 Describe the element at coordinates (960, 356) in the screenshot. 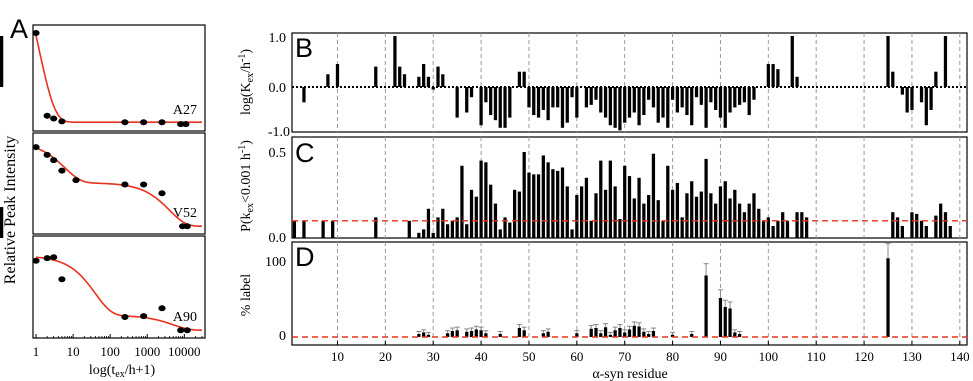

I see `x-tick-label-d-140: 140` at that location.